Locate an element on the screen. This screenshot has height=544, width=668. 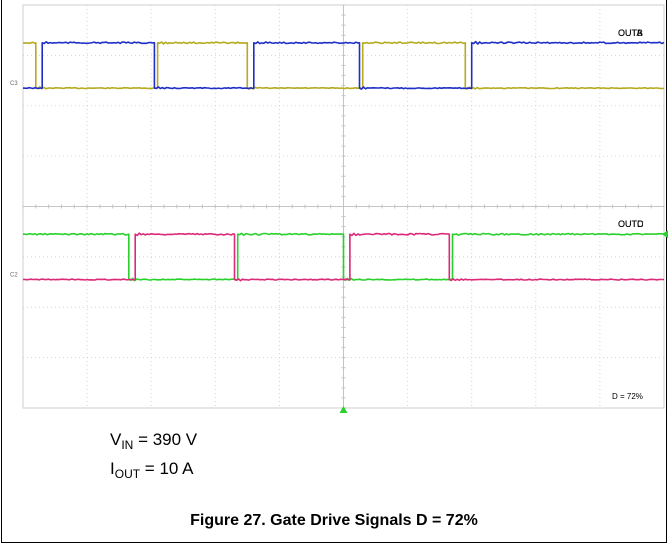
trace-outc is located at coordinates (343, 257).